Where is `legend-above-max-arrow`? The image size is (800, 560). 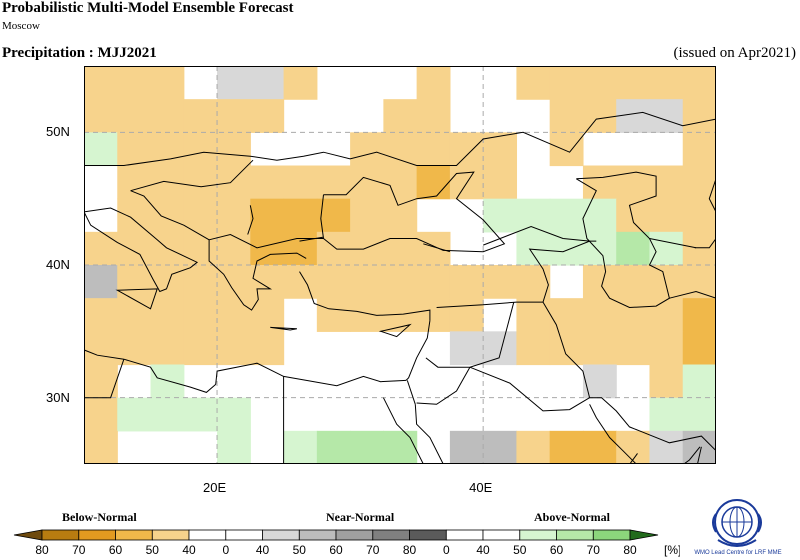
legend-above-max-arrow is located at coordinates (644, 535).